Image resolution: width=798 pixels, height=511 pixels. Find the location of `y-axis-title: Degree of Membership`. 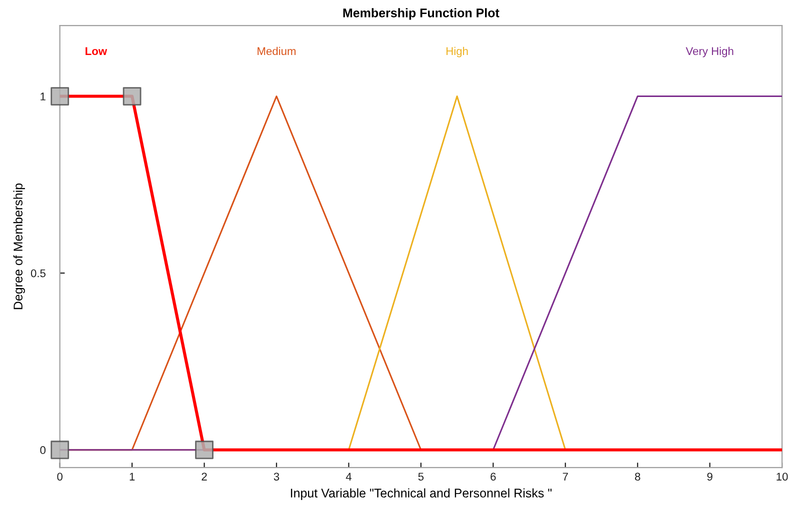

y-axis-title: Degree of Membership is located at coordinates (19, 247).